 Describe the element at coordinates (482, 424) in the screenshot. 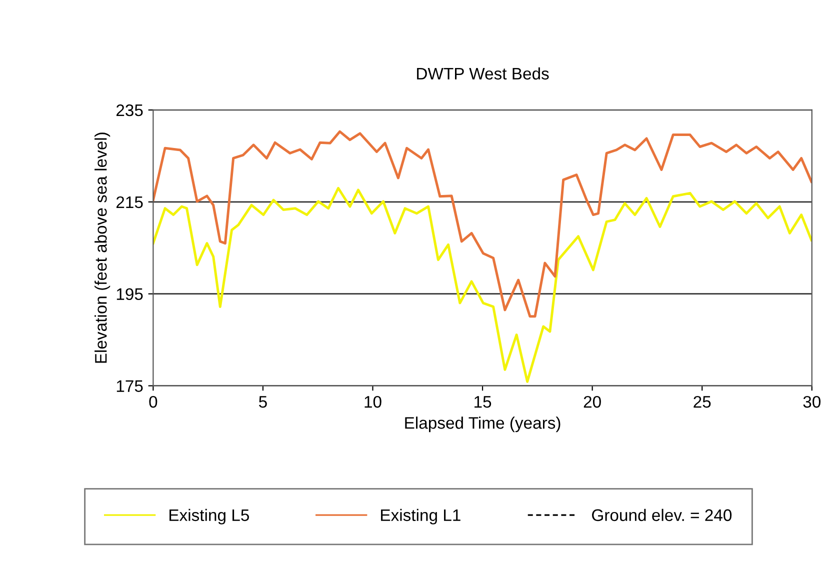

I see `x-axis-title: Elapsed Time (years)` at that location.